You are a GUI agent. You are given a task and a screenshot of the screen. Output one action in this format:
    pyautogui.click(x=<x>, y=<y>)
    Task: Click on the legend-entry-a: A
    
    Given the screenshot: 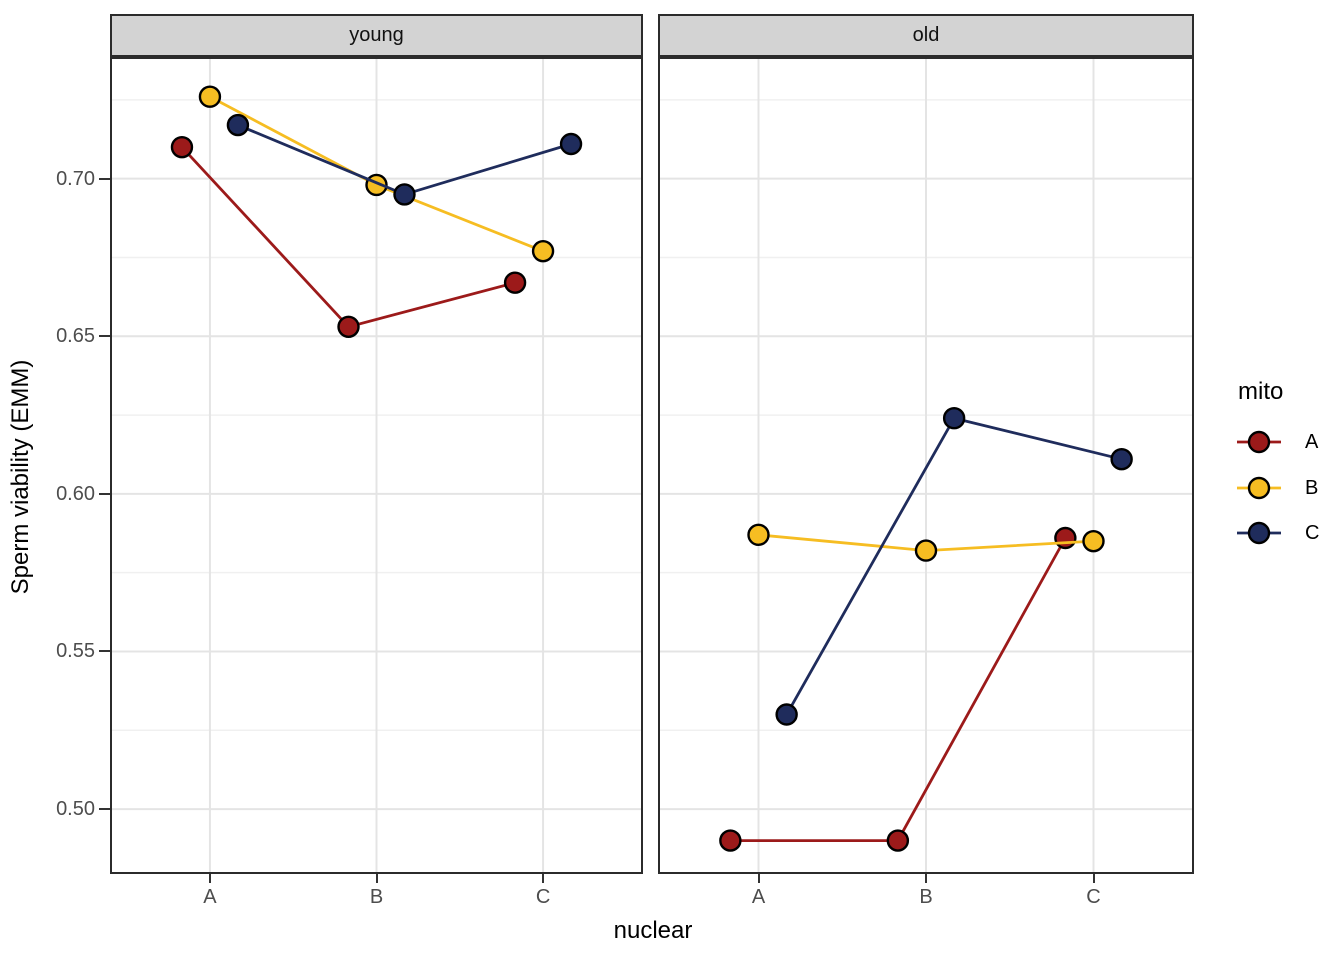 What is the action you would take?
    pyautogui.click(x=1277, y=442)
    